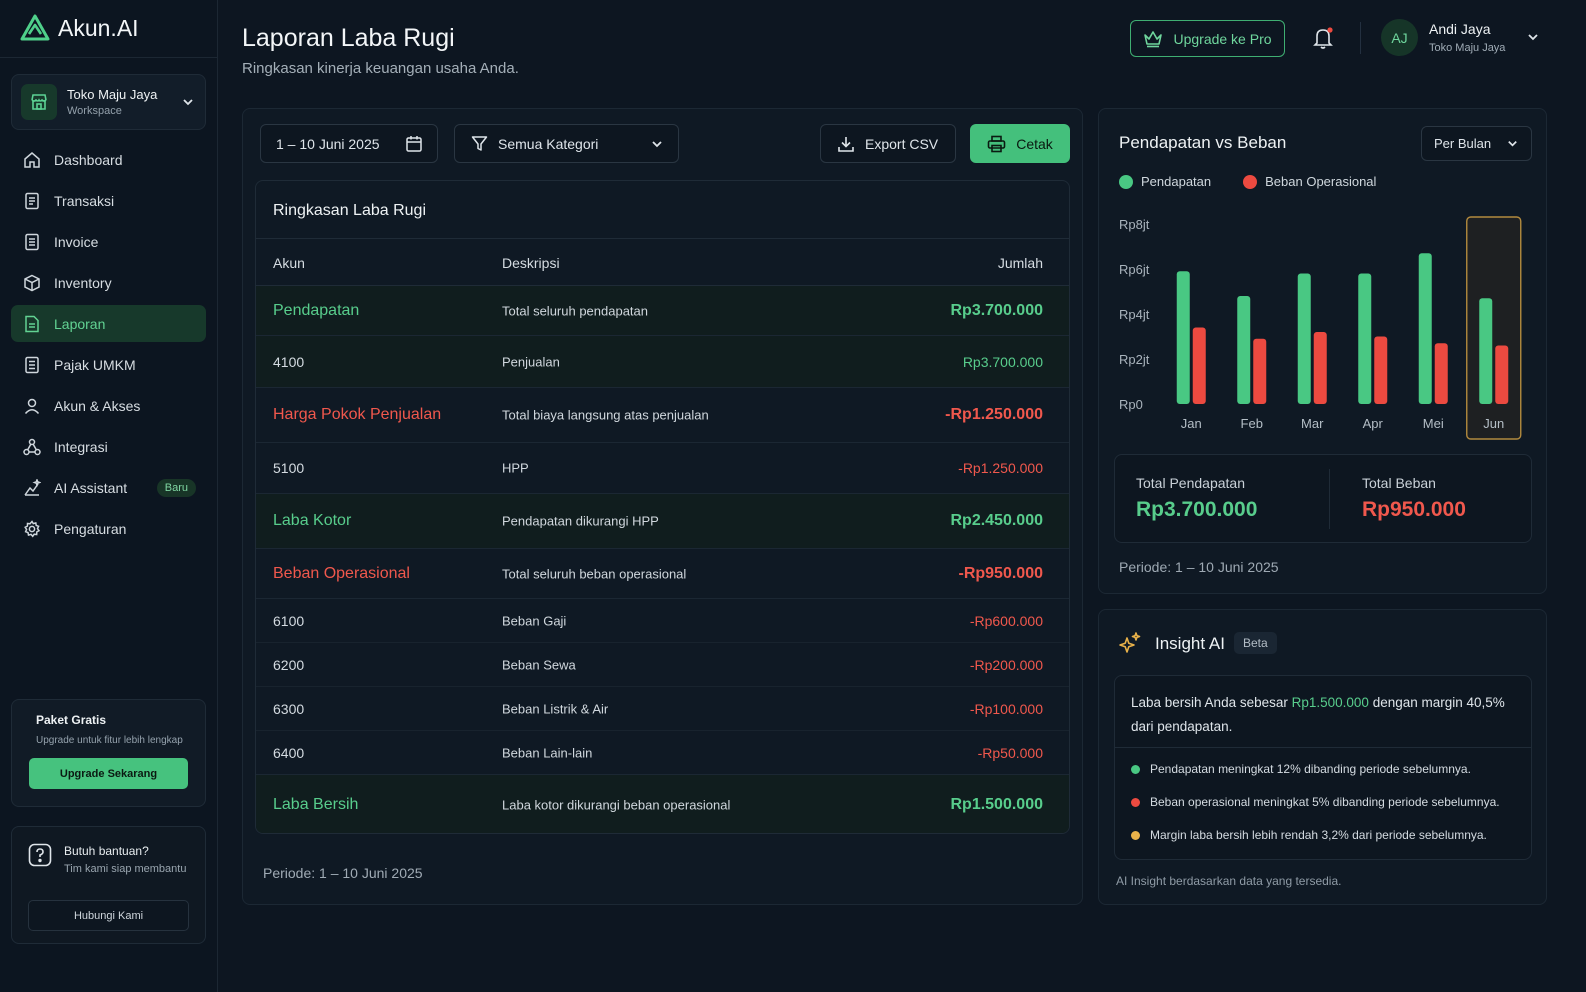 This screenshot has height=992, width=1586. Describe the element at coordinates (1399, 37) in the screenshot. I see `avatar: AJ` at that location.